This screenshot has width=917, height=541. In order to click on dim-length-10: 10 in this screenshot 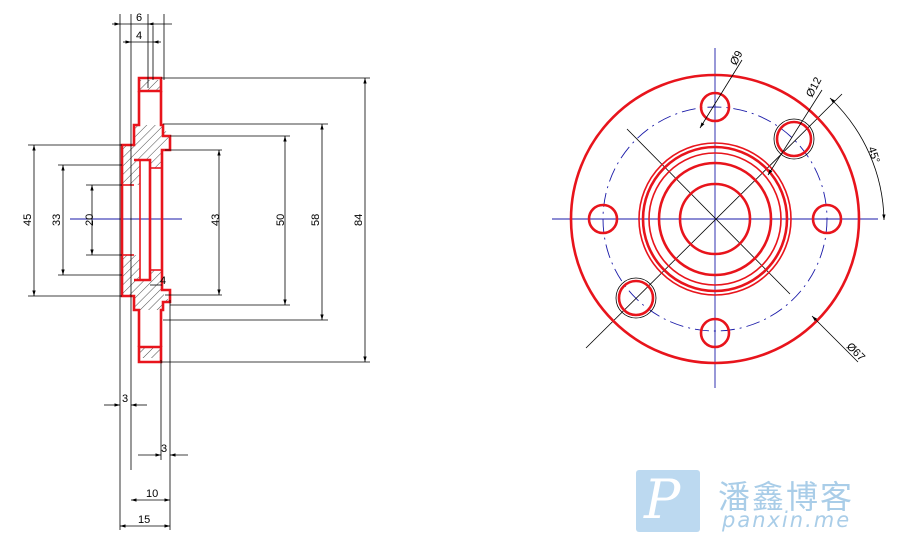, I will do `click(152, 494)`.